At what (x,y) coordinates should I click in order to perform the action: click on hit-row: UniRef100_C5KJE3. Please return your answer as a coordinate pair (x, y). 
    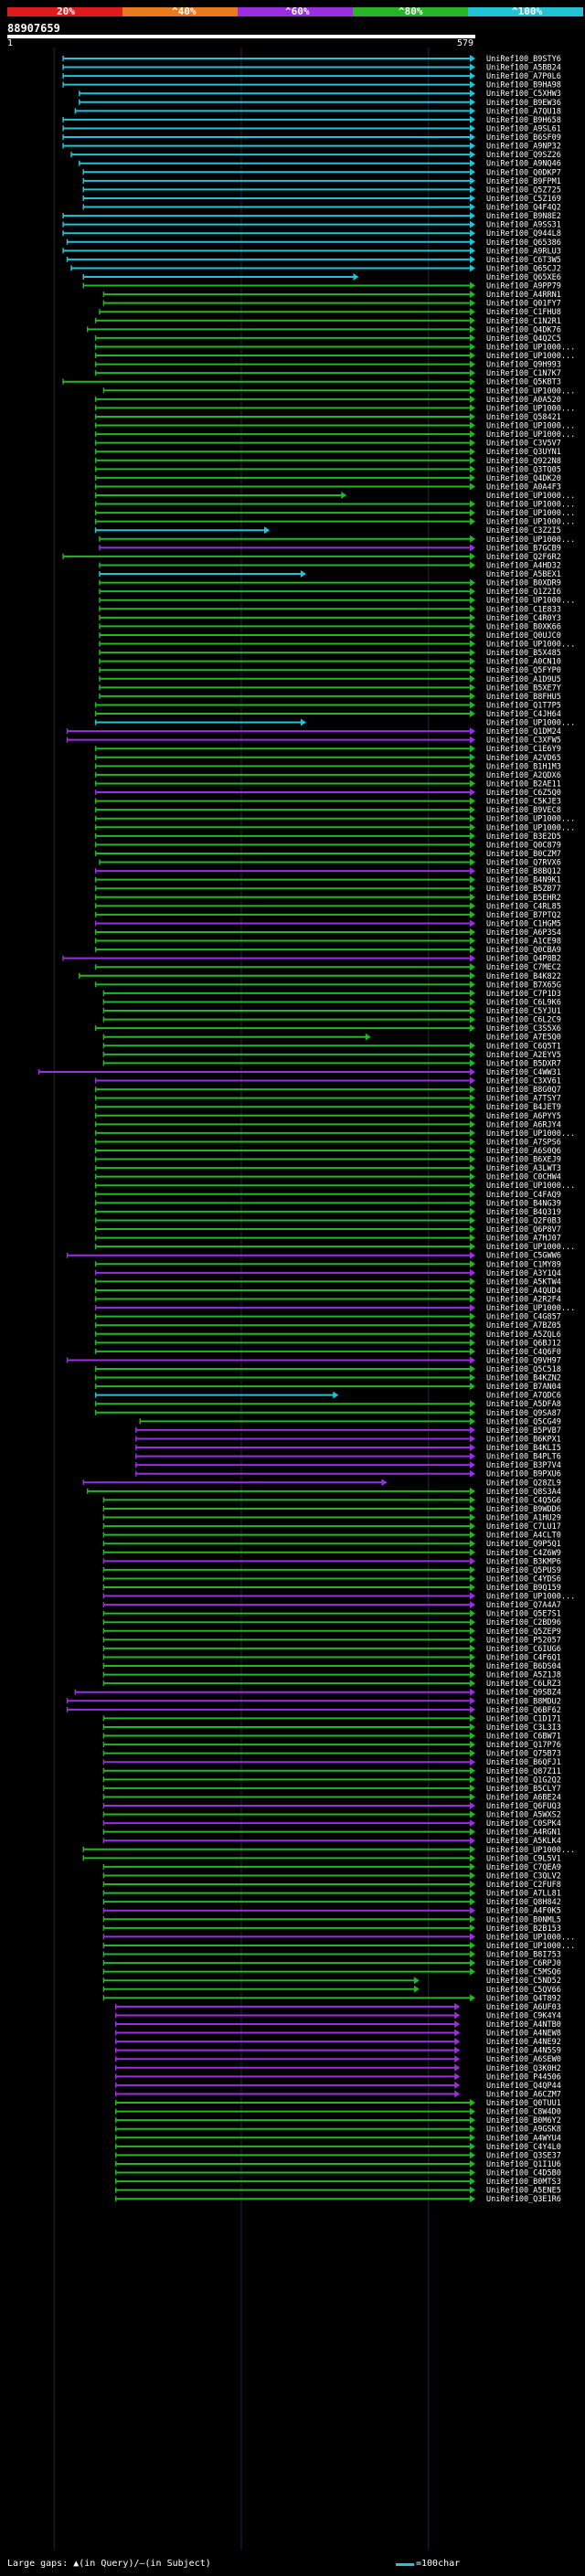
    Looking at the image, I should click on (328, 802).